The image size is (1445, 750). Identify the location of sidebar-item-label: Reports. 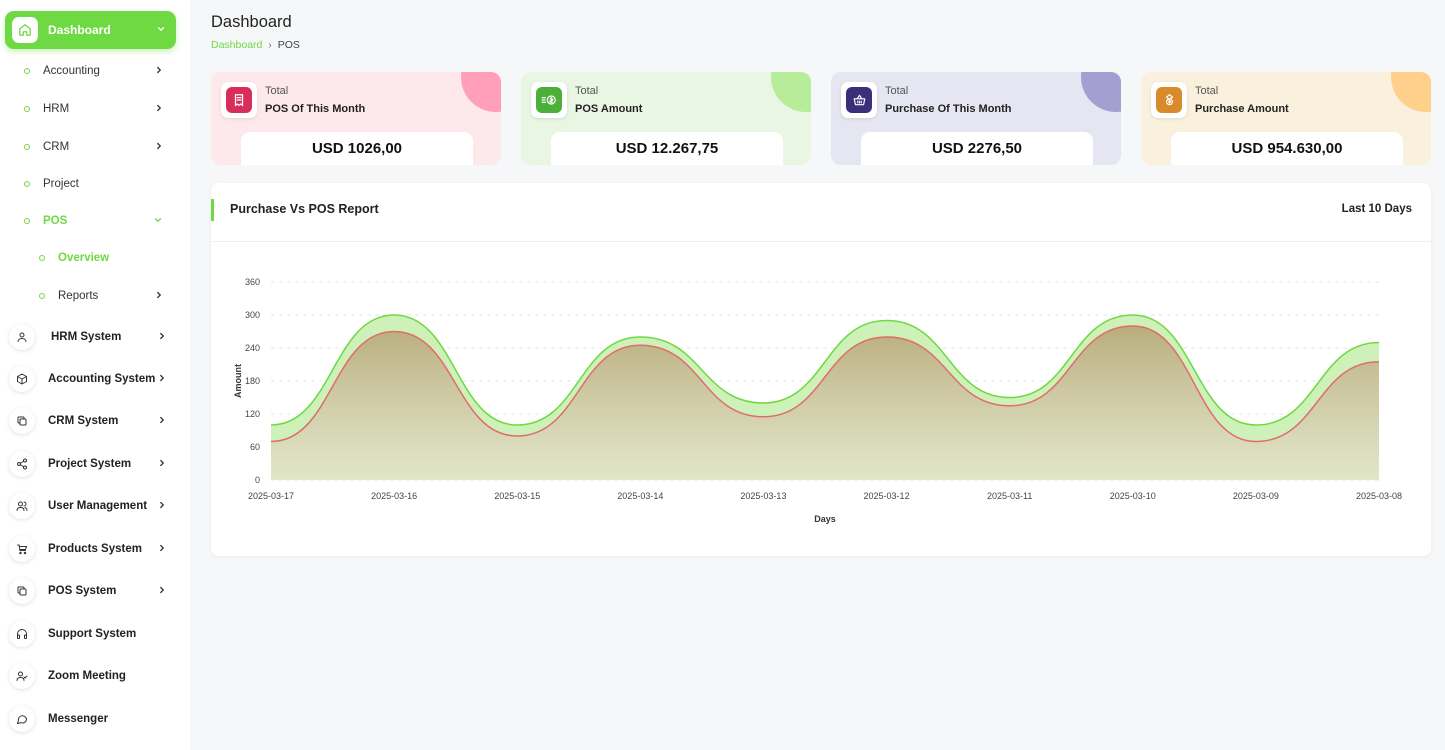
(78, 296).